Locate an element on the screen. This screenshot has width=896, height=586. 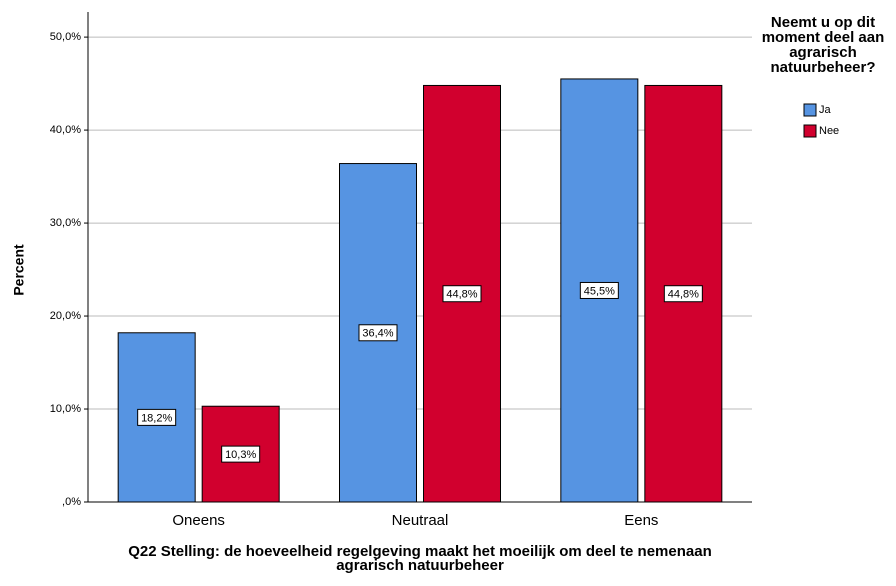
x-tick-label: Oneens is located at coordinates (198, 520).